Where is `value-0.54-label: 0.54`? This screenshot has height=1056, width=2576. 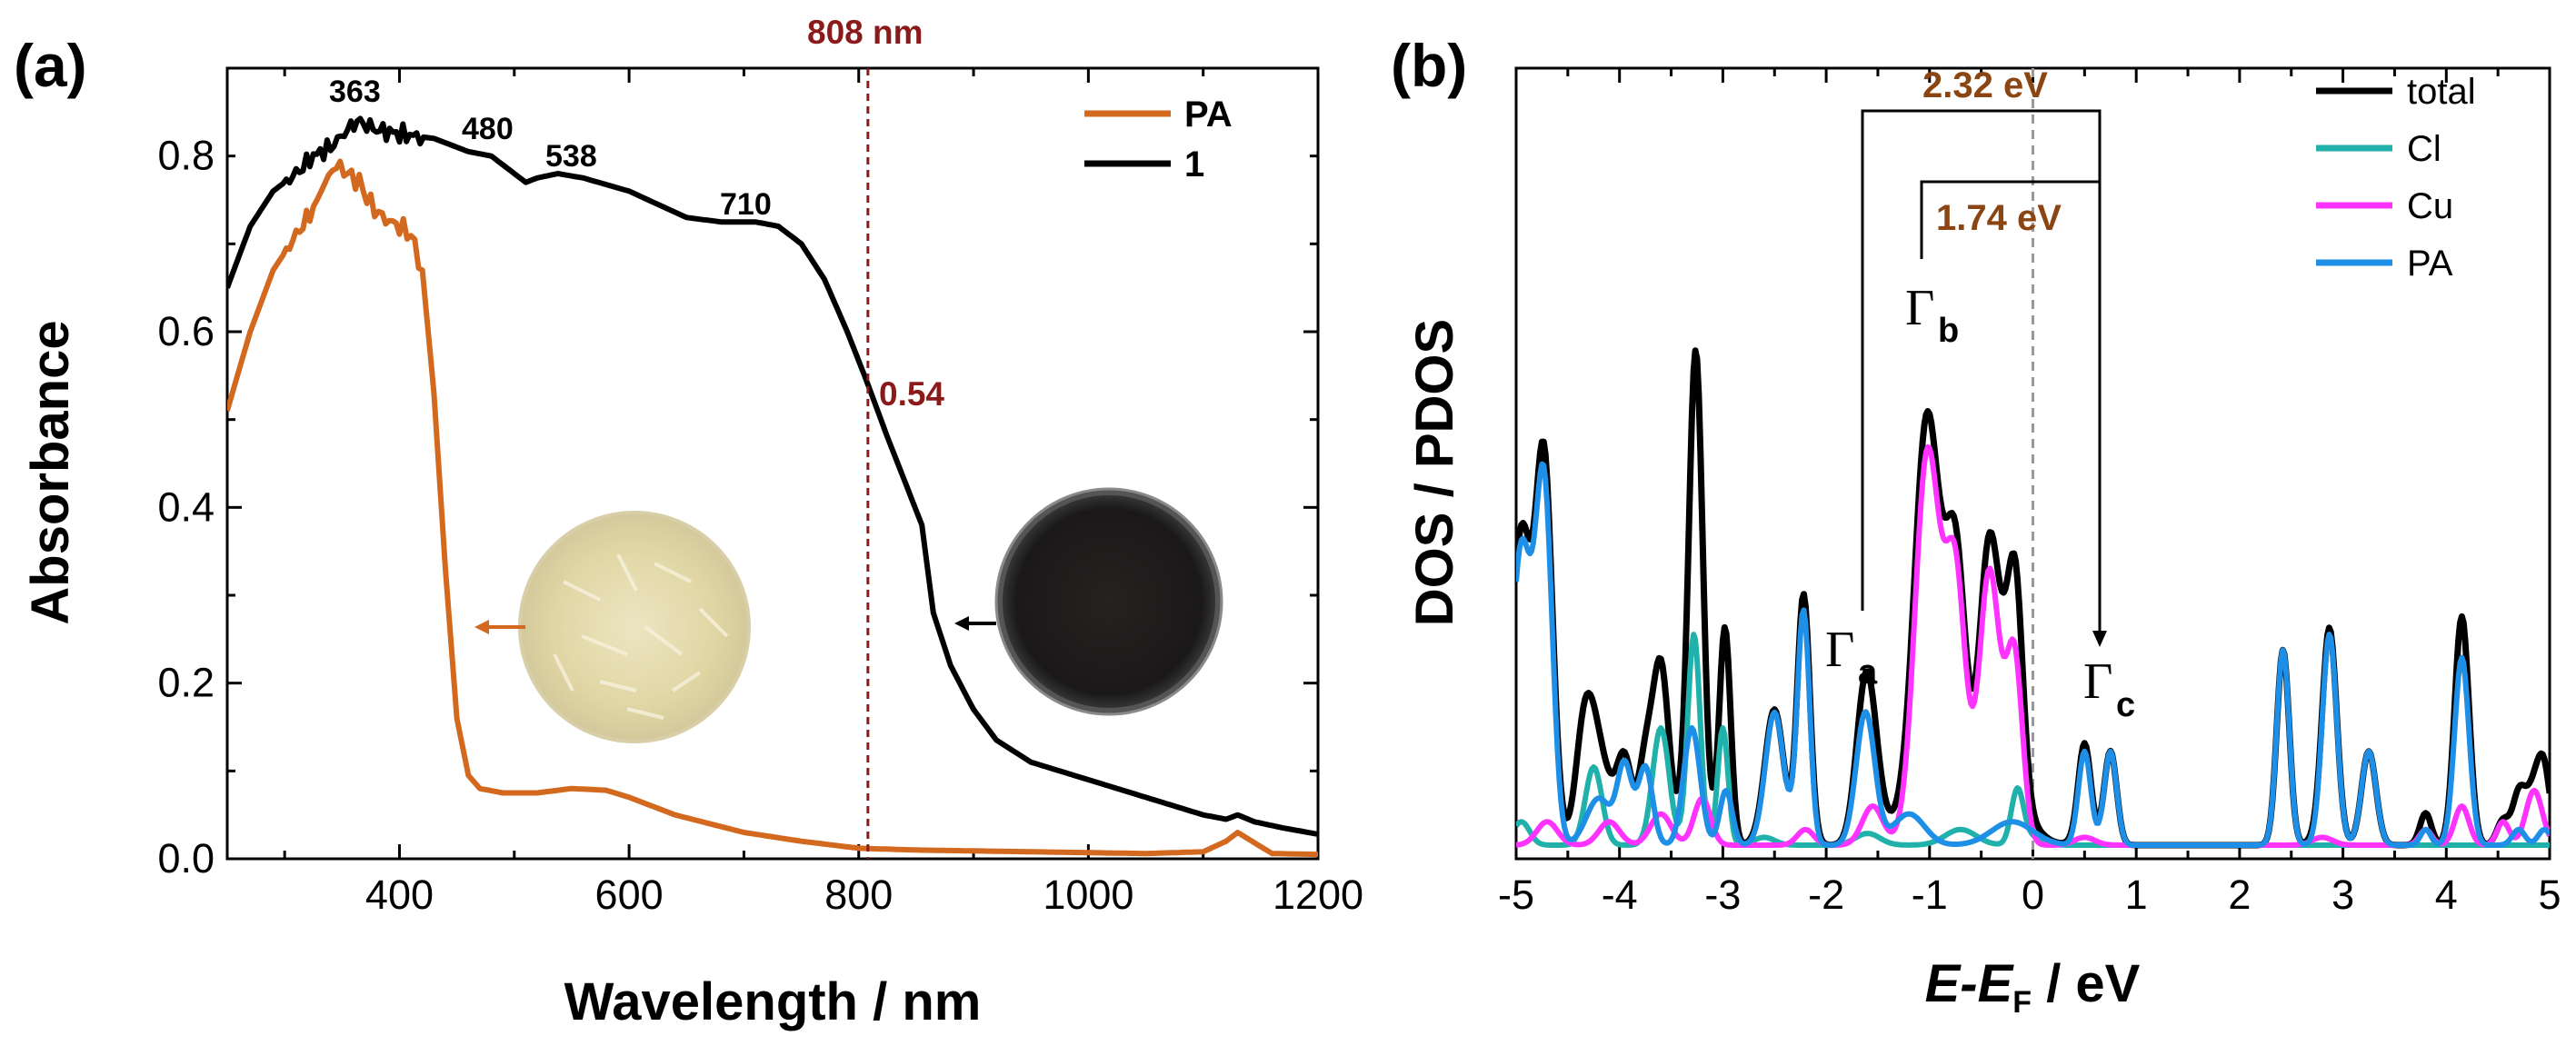
value-0.54-label: 0.54 is located at coordinates (911, 394).